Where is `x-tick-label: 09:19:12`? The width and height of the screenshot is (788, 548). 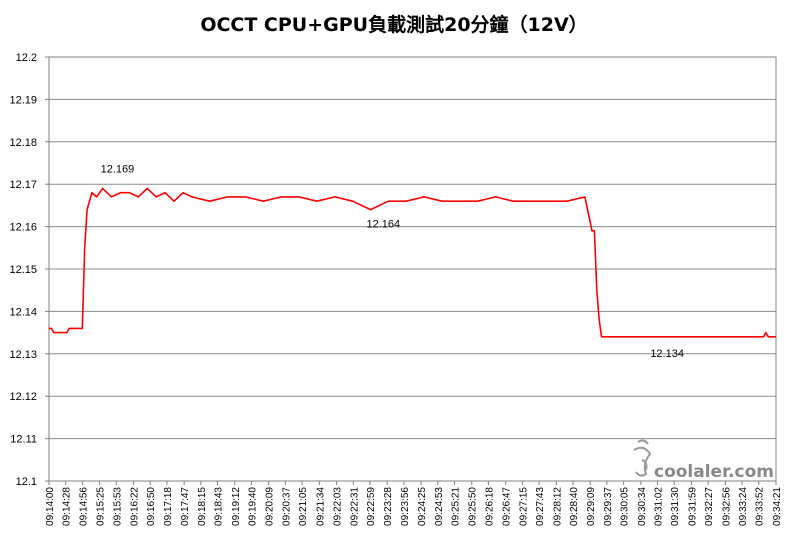
x-tick-label: 09:19:12 is located at coordinates (236, 506).